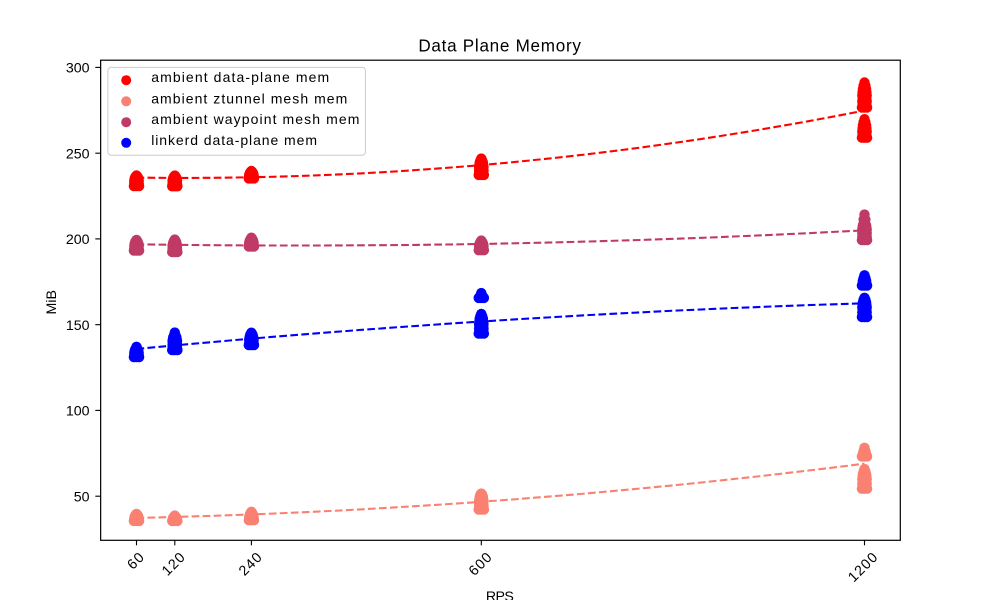  What do you see at coordinates (240, 77) in the screenshot?
I see `svg-text: ambient data-plane mem` at bounding box center [240, 77].